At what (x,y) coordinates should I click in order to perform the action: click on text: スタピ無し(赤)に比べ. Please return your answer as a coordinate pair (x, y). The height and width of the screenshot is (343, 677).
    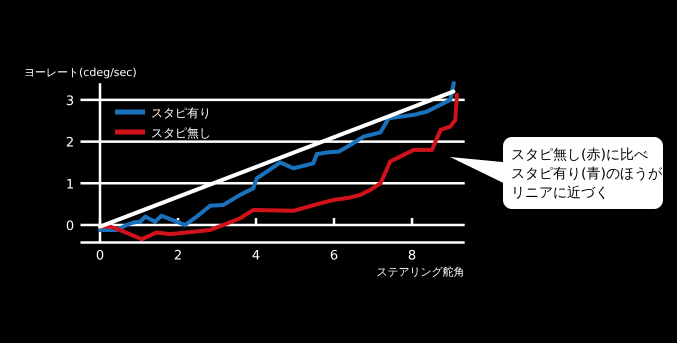
    Looking at the image, I should click on (579, 155).